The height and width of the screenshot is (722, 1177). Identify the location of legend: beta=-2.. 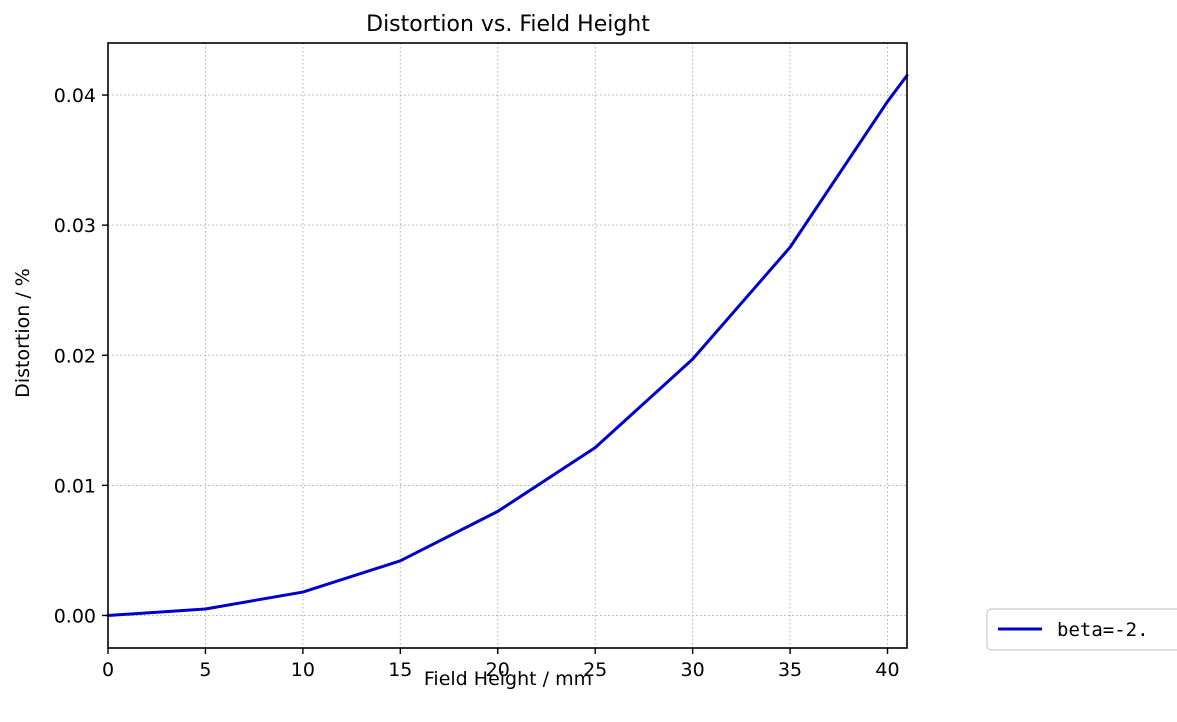
(1081, 629).